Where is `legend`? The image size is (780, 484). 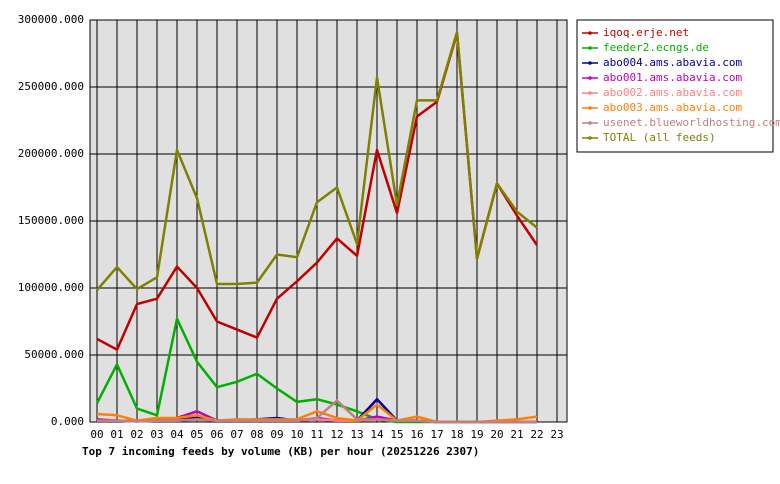
legend is located at coordinates (675, 86).